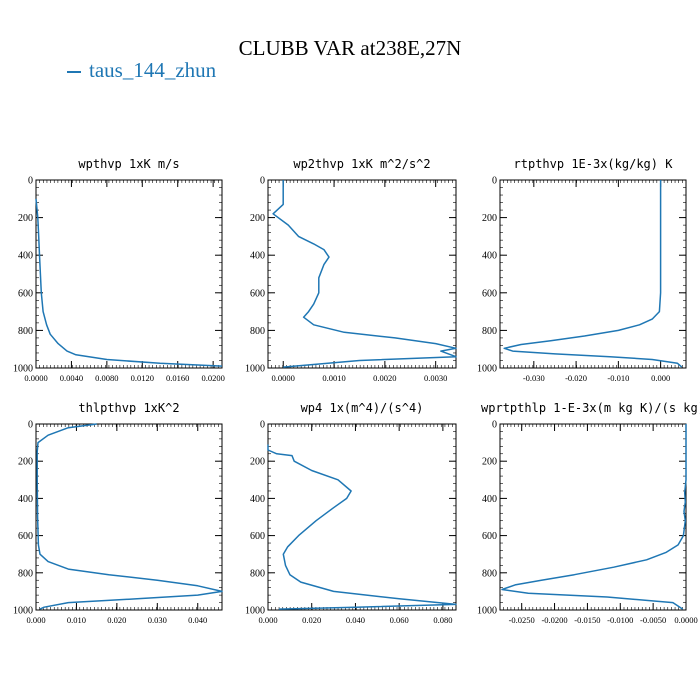  I want to click on x-tick-label: 0.010, so click(76, 620).